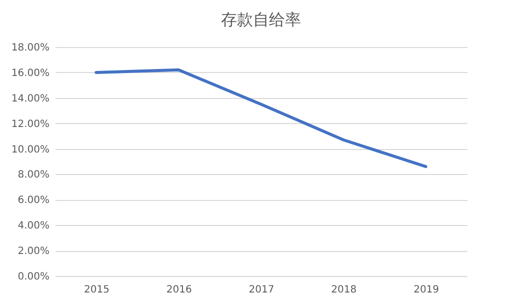 This screenshot has width=507, height=304. What do you see at coordinates (34, 252) in the screenshot?
I see `y-tick-label: 2.00%` at bounding box center [34, 252].